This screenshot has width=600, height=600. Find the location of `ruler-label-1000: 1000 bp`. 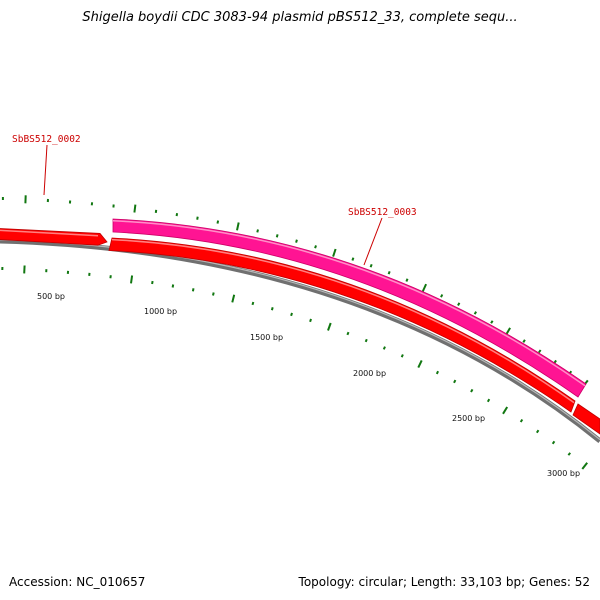

ruler-label-1000: 1000 bp is located at coordinates (160, 311).